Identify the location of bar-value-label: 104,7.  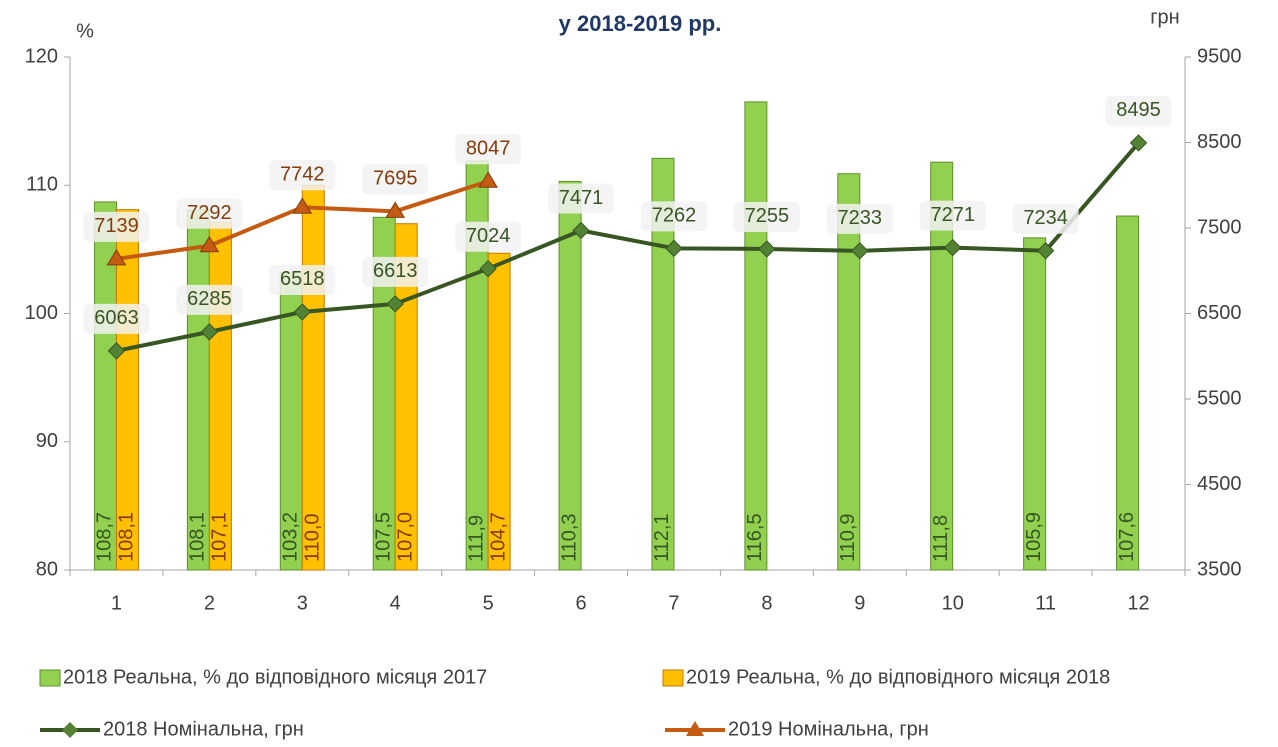
(498, 537).